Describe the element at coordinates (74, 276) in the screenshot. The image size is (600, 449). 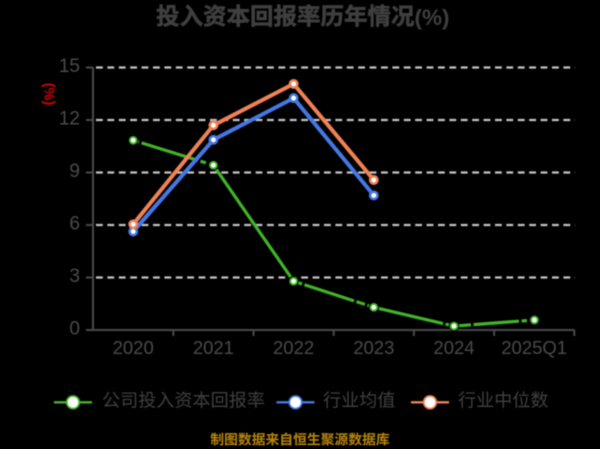
I see `svg-text: 3` at that location.